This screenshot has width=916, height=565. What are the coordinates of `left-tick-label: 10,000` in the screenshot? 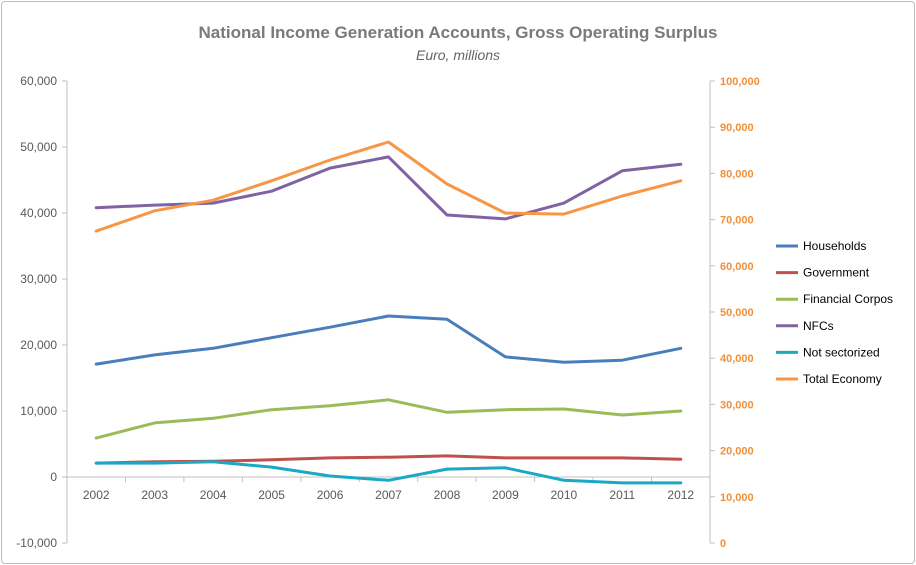 It's located at (38, 411).